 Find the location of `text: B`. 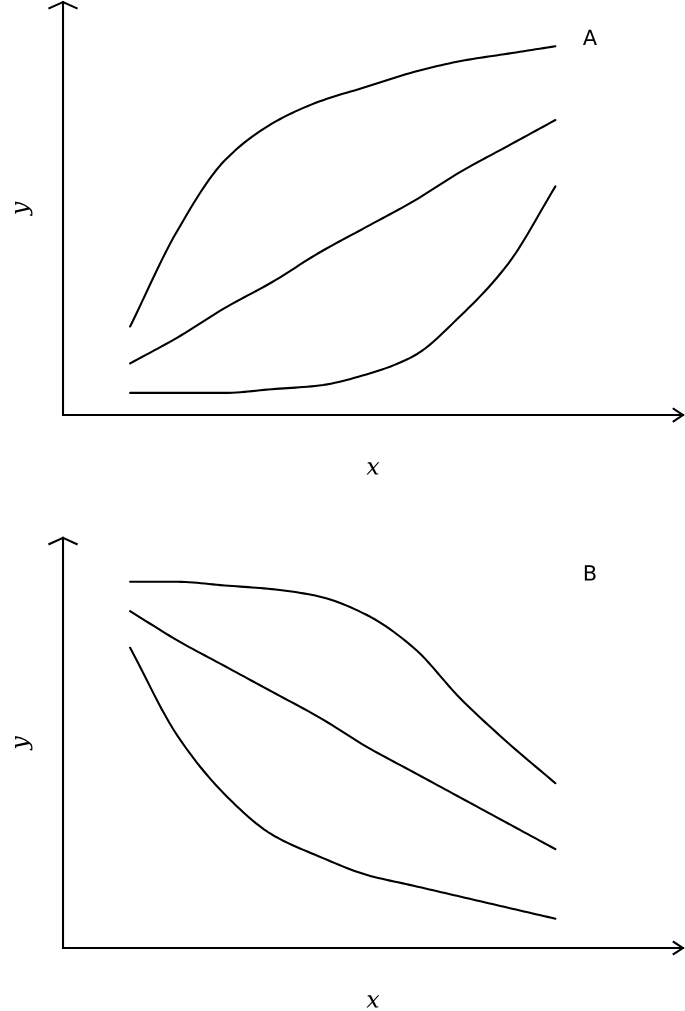

text: B is located at coordinates (590, 573).